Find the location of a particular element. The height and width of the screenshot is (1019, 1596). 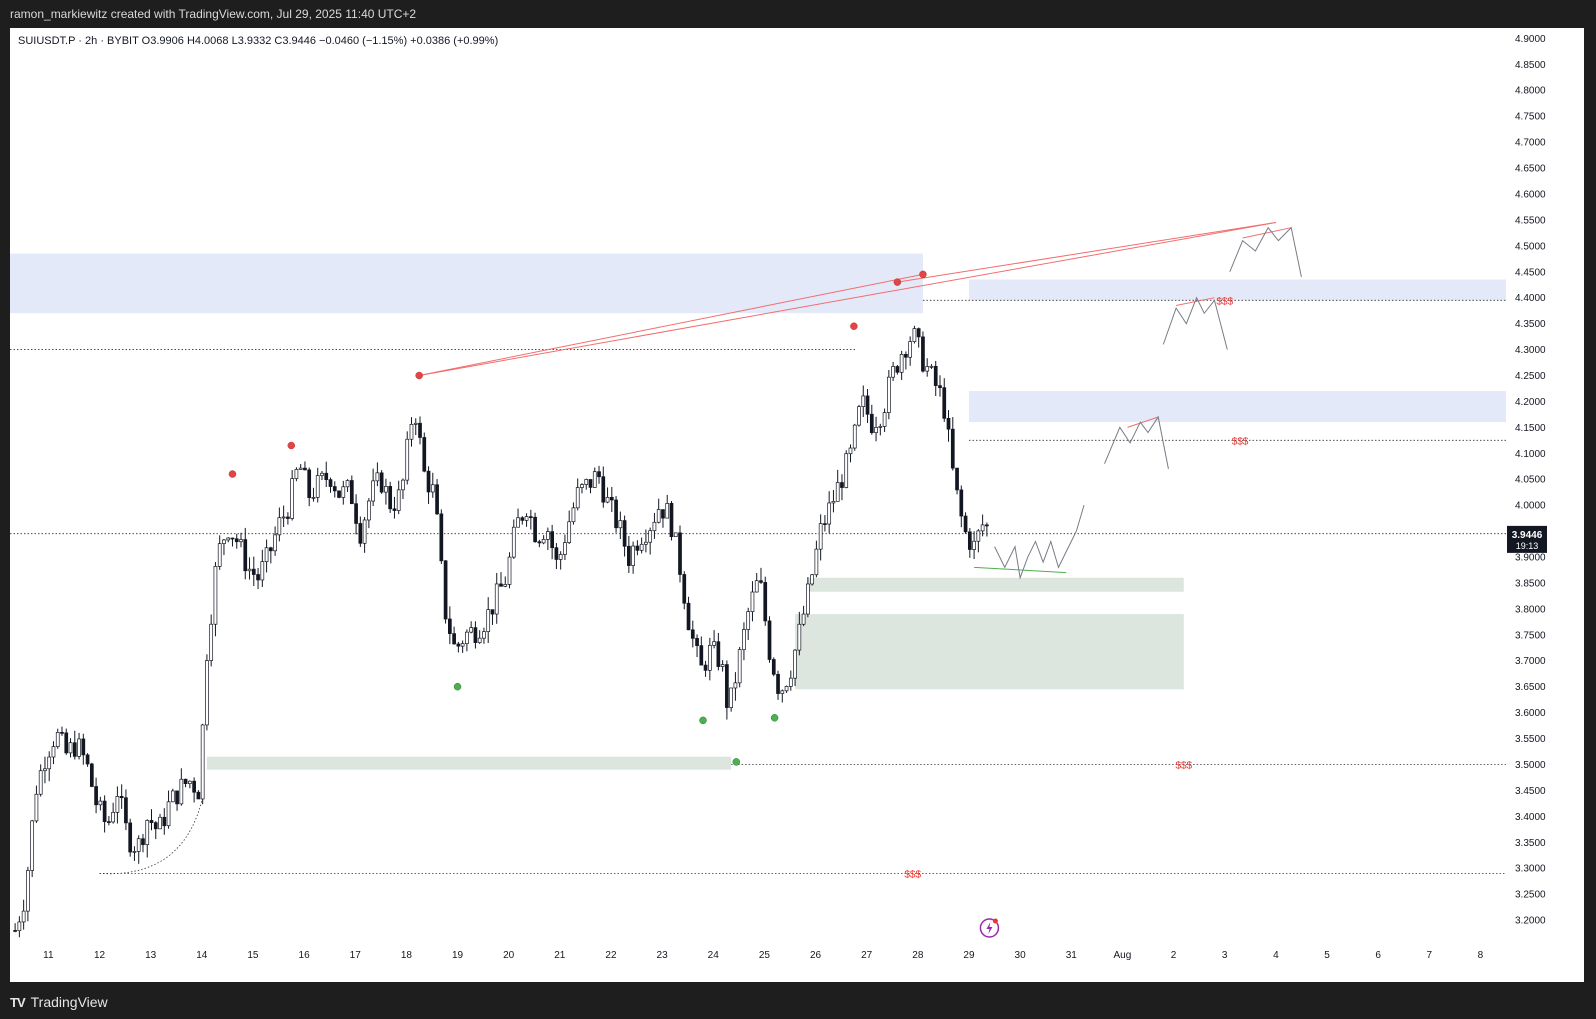

y-tick-label: 4.6000 is located at coordinates (1530, 194).